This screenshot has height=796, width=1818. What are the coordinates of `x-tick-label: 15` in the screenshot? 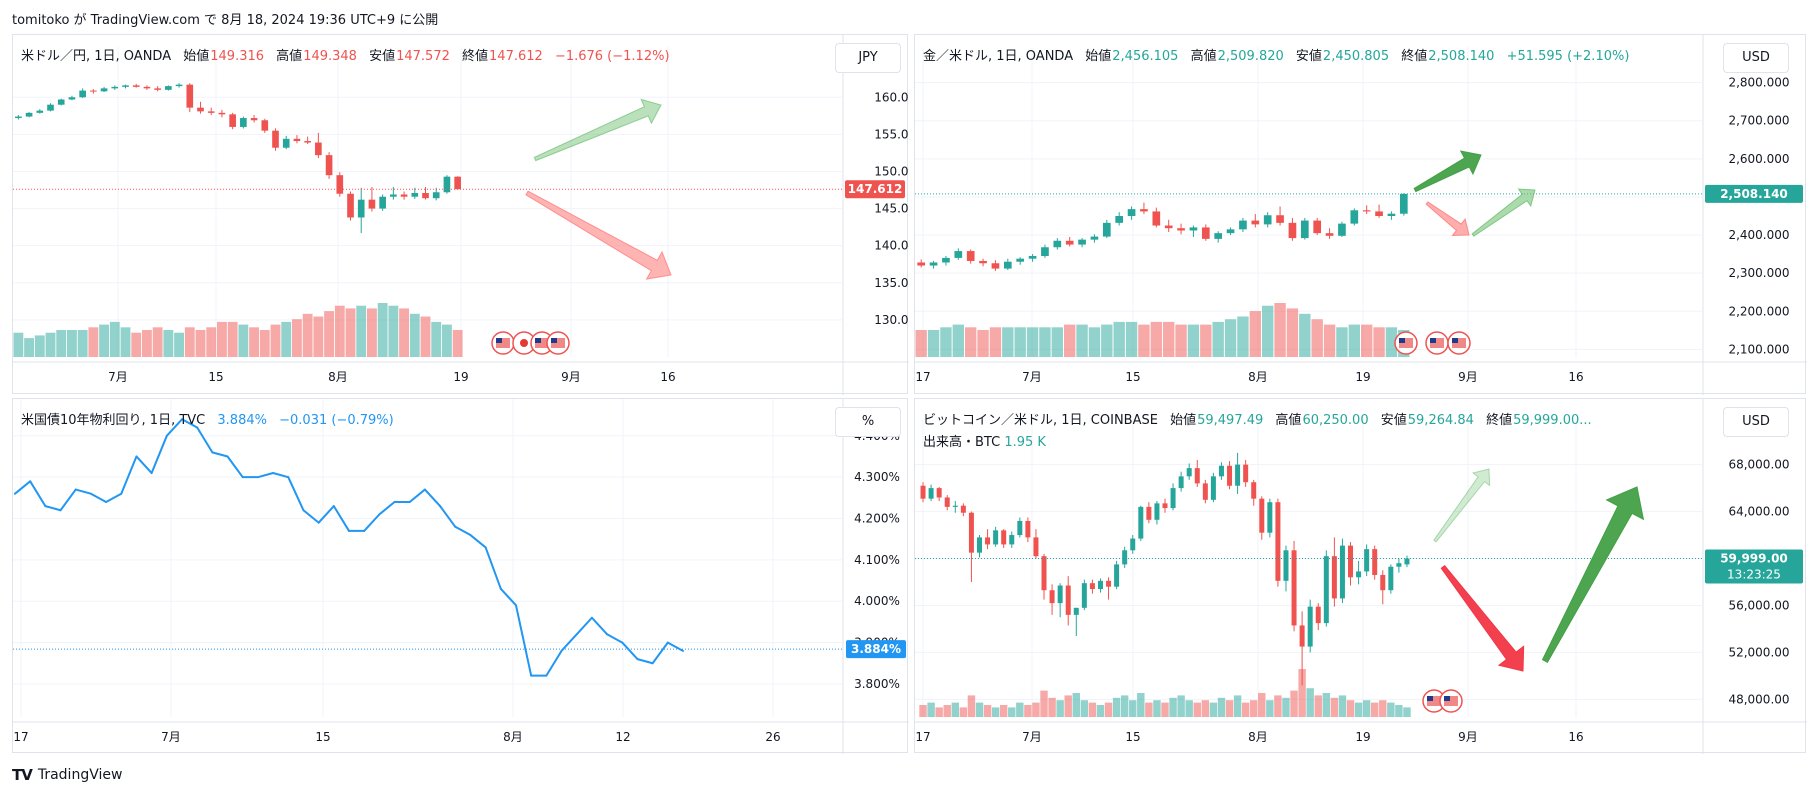 It's located at (1132, 377).